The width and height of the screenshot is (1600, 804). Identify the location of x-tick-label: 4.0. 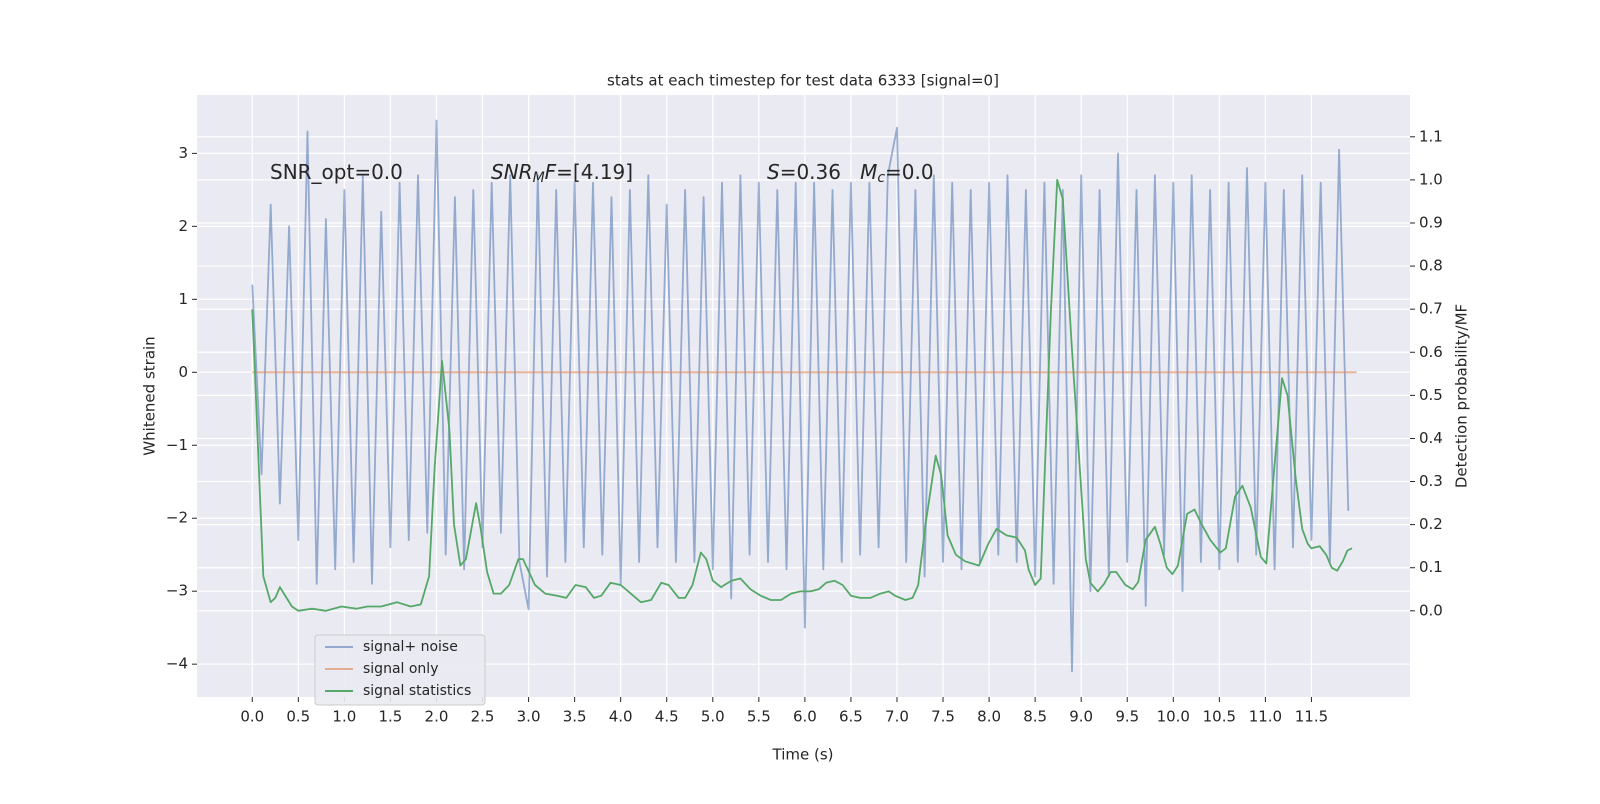
(621, 717).